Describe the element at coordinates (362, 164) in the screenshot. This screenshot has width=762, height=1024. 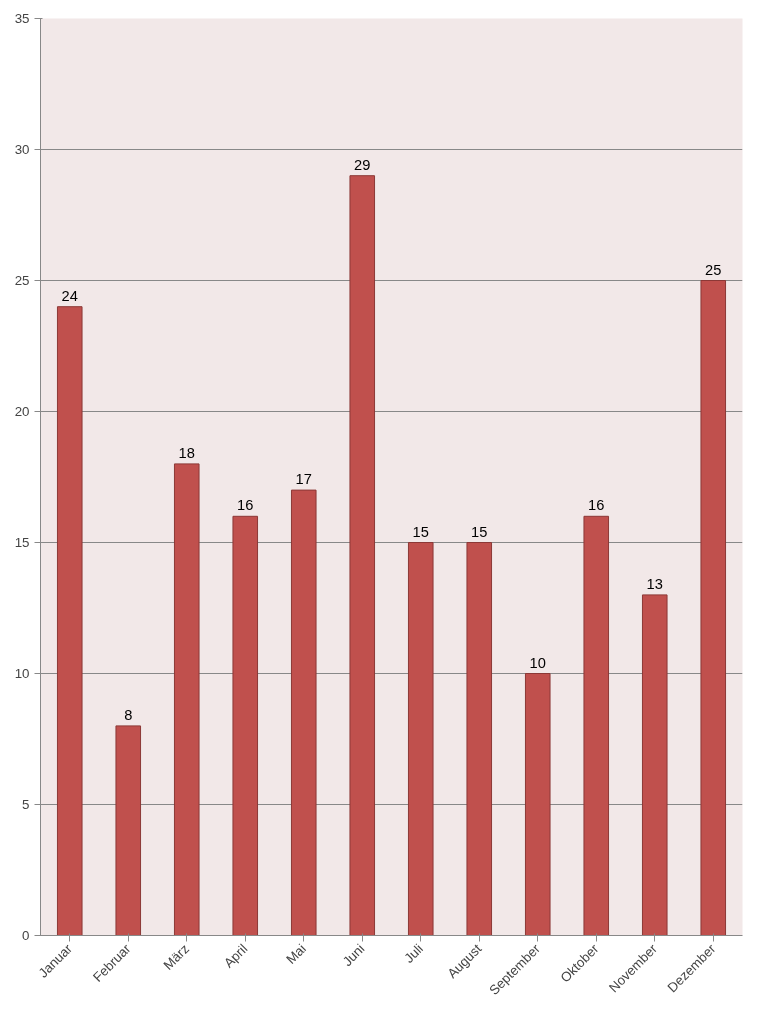
I see `data-label: 29` at that location.